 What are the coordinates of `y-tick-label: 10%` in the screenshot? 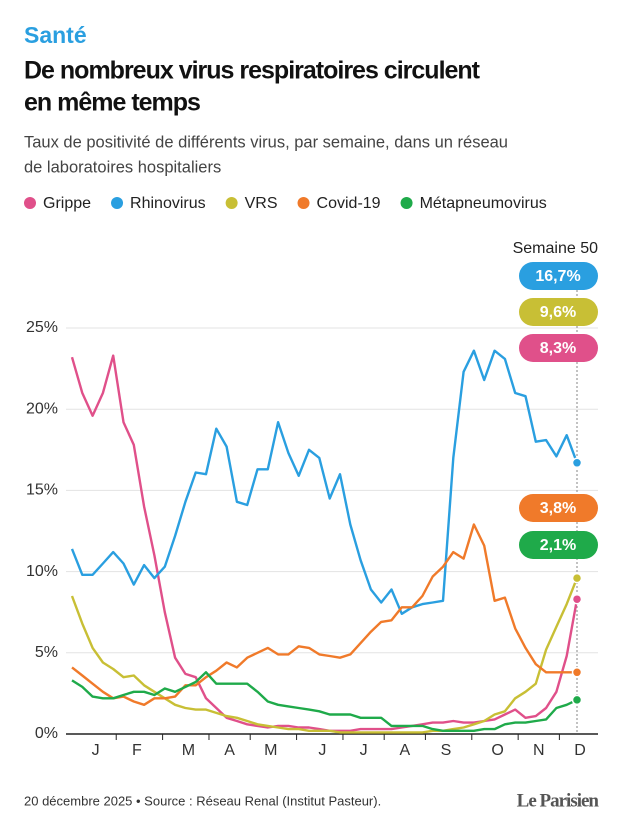 It's located at (42, 571).